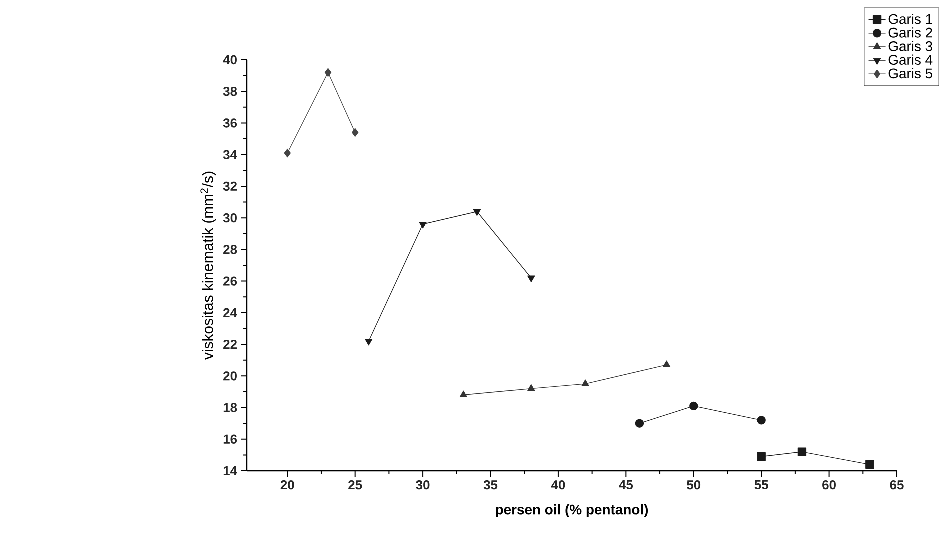  Describe the element at coordinates (230, 187) in the screenshot. I see `y-tick-label: 32` at that location.